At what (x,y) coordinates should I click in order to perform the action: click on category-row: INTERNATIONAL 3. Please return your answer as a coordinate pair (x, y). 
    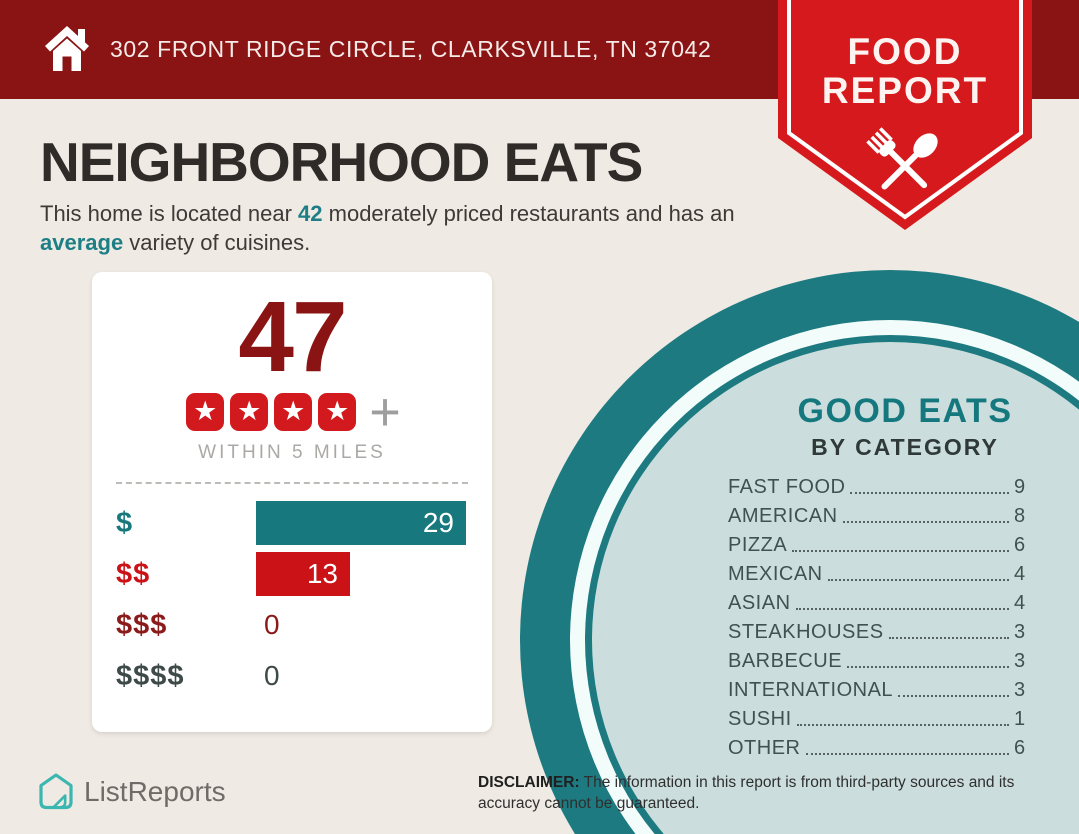
    Looking at the image, I should click on (878, 687).